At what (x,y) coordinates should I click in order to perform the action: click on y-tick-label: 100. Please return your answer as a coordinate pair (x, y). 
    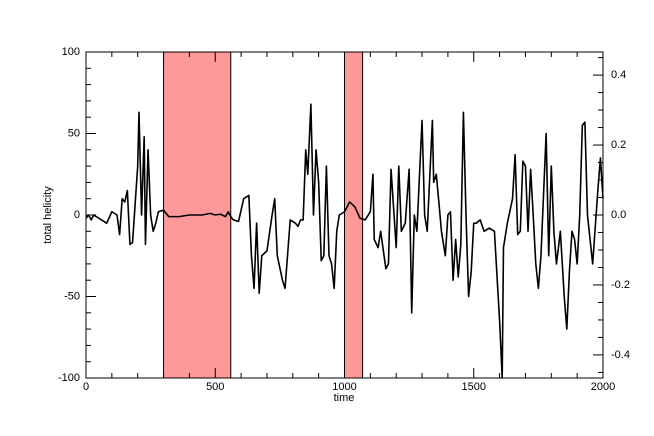
    Looking at the image, I should click on (71, 52).